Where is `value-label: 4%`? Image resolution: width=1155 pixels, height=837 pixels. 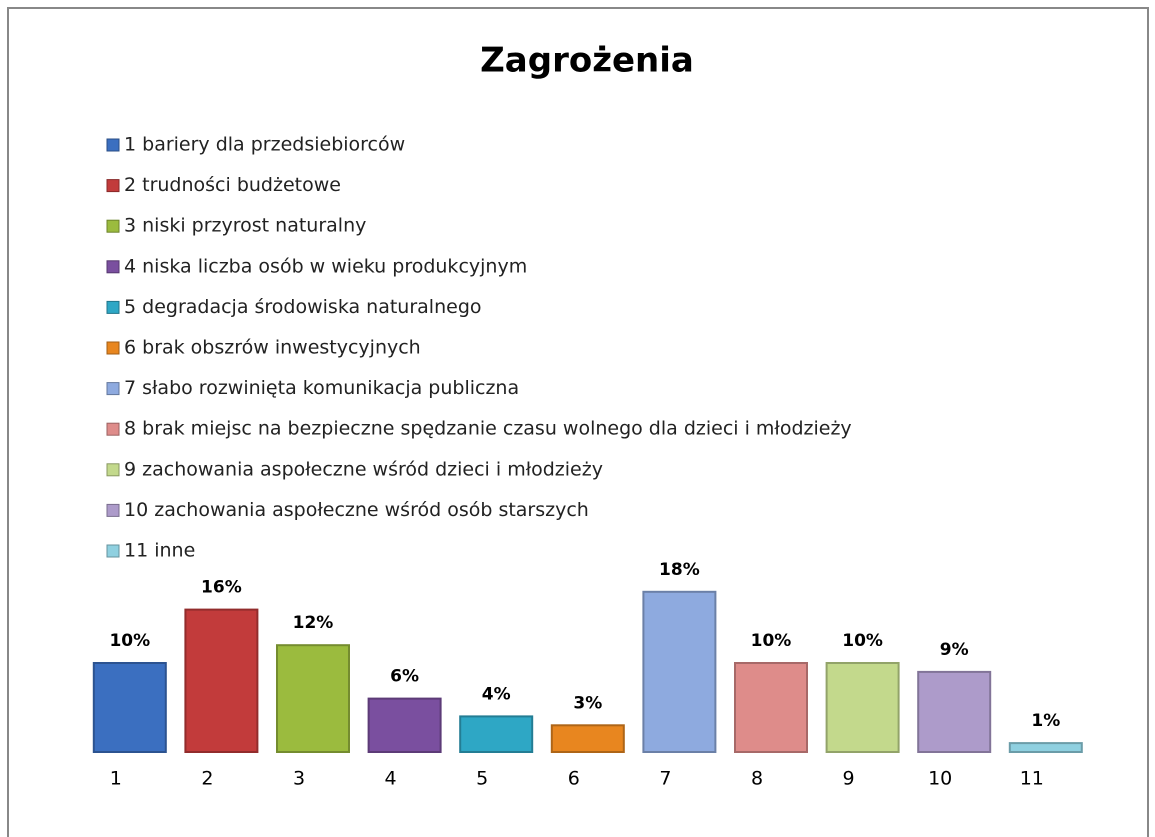 value-label: 4% is located at coordinates (496, 694).